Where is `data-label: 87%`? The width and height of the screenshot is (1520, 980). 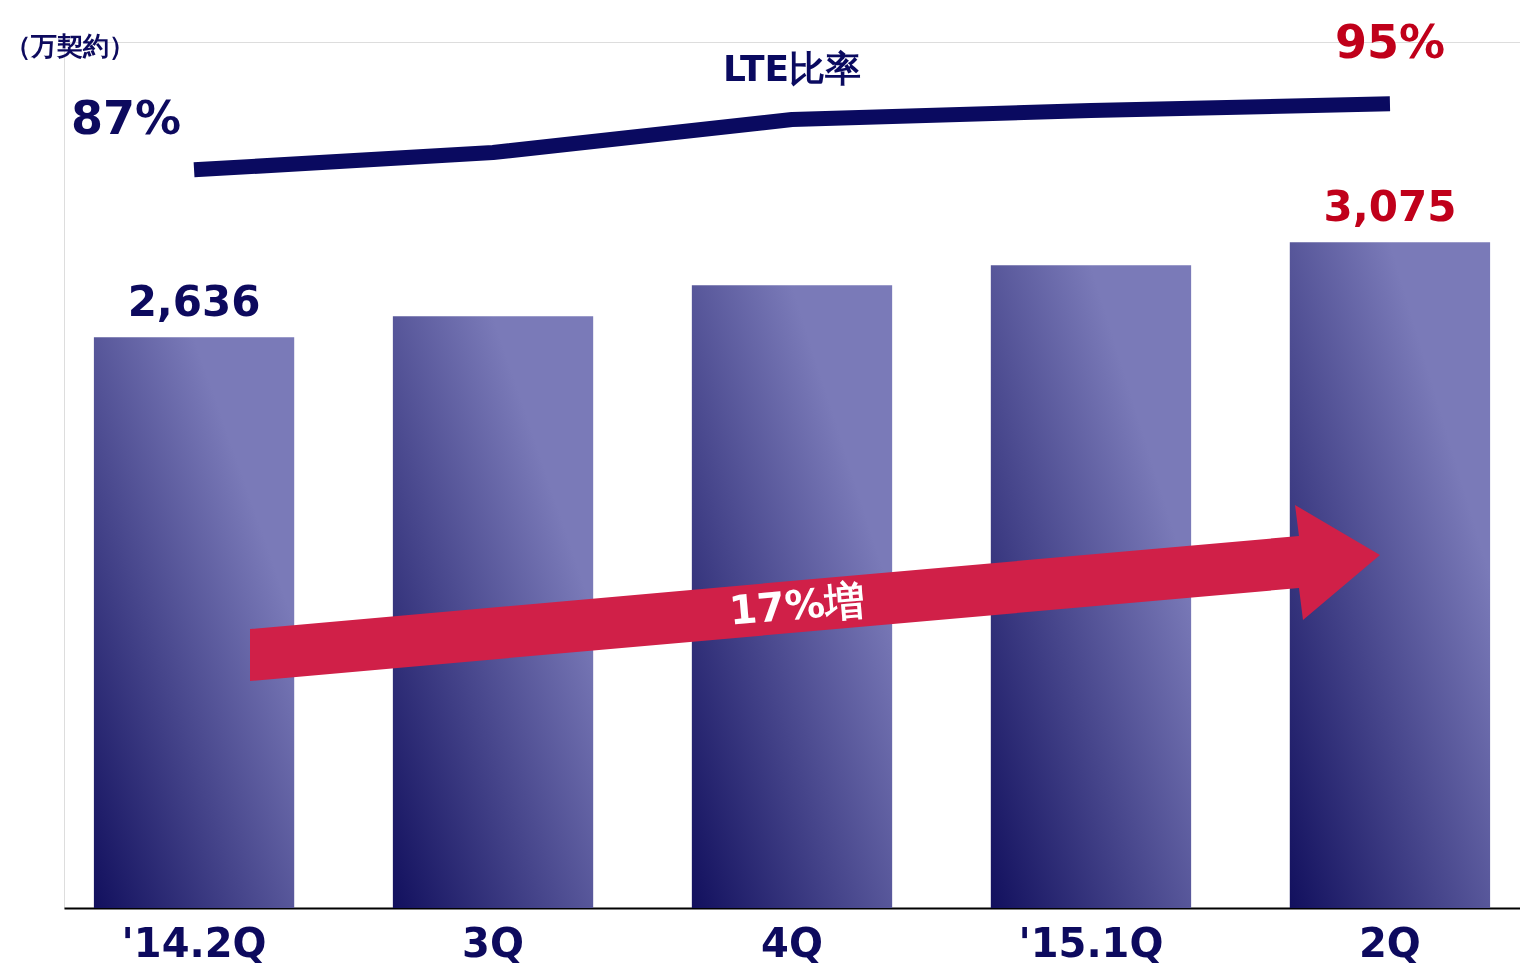
data-label: 87% is located at coordinates (126, 117).